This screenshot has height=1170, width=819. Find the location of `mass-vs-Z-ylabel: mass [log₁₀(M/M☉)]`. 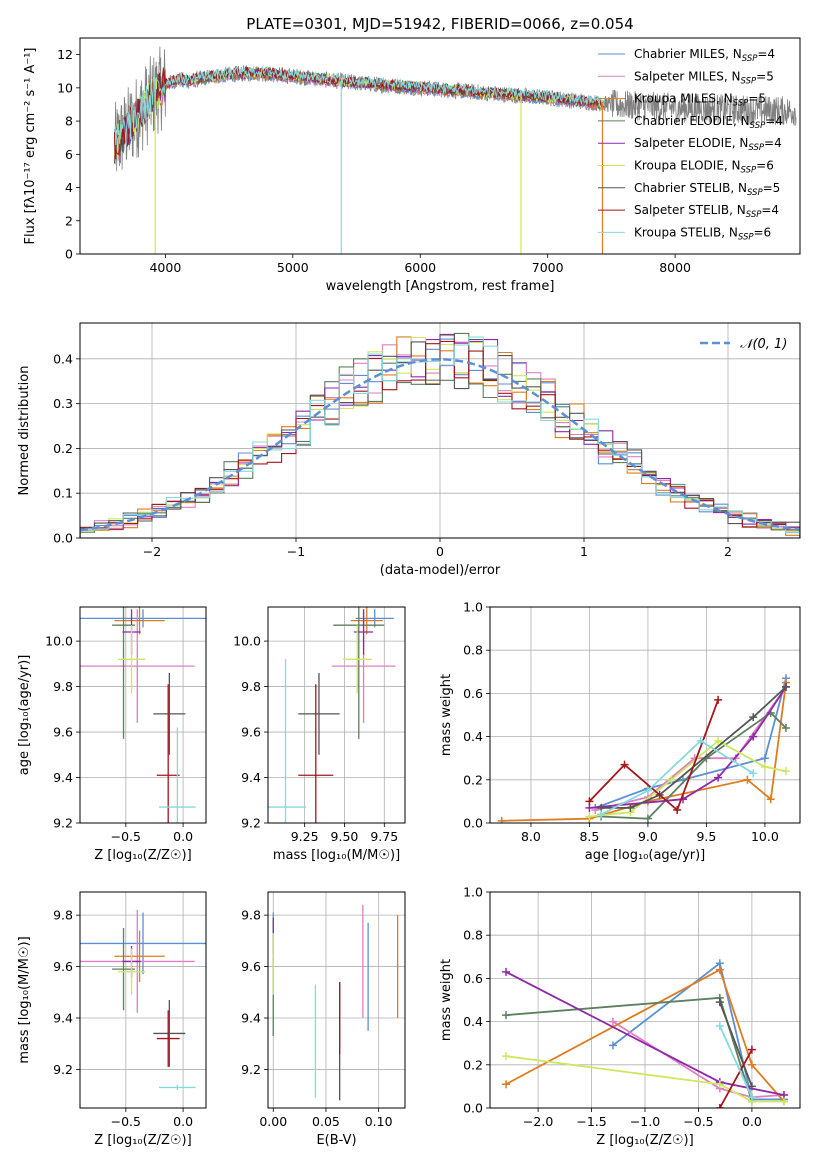

mass-vs-Z-ylabel: mass [log₁₀(M/M☉)] is located at coordinates (24, 999).